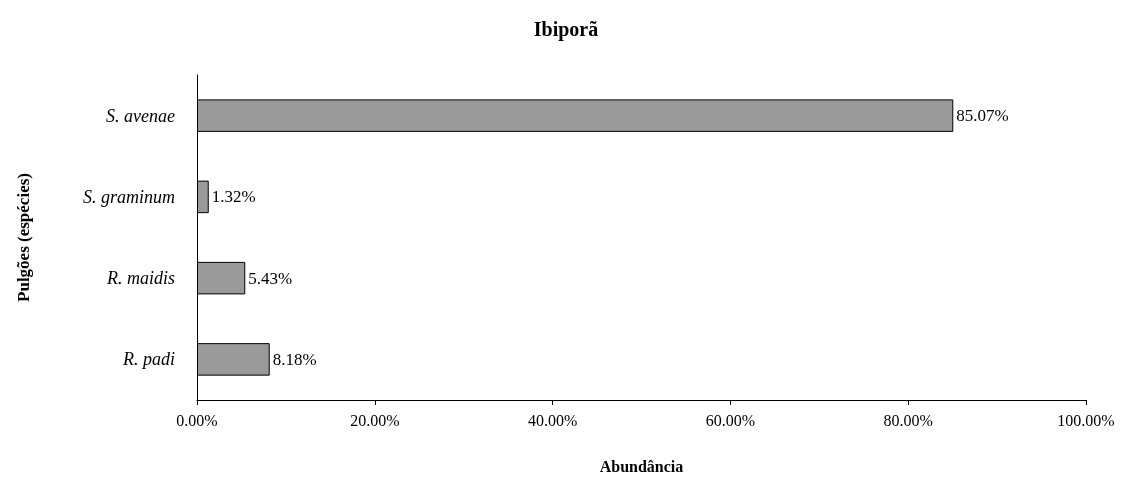 The image size is (1132, 492). Describe the element at coordinates (566, 29) in the screenshot. I see `chart-title: Ibiporã` at that location.